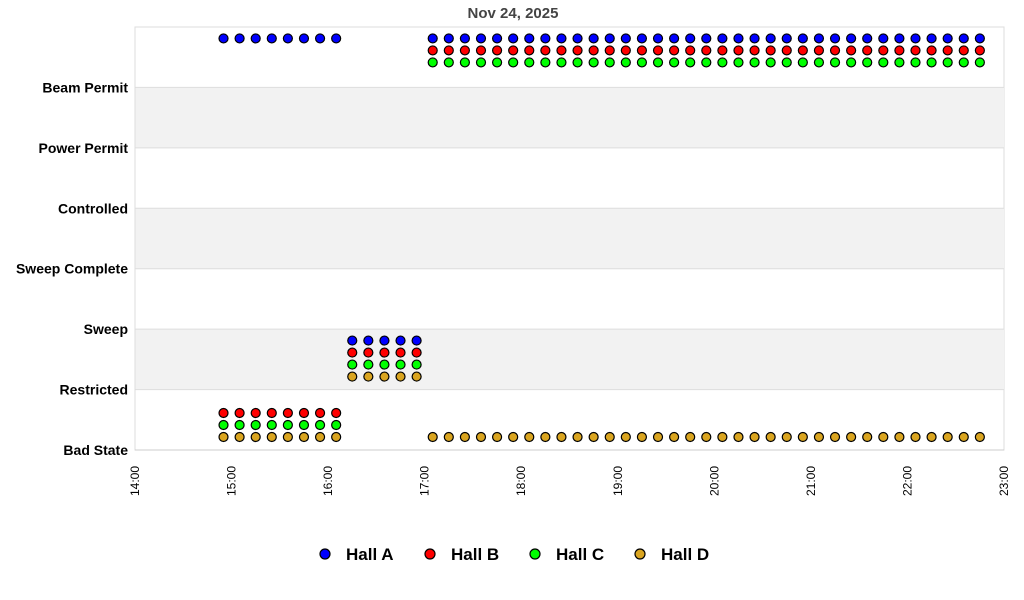  Describe the element at coordinates (618, 481) in the screenshot. I see `x-tick-label: 19:00` at that location.